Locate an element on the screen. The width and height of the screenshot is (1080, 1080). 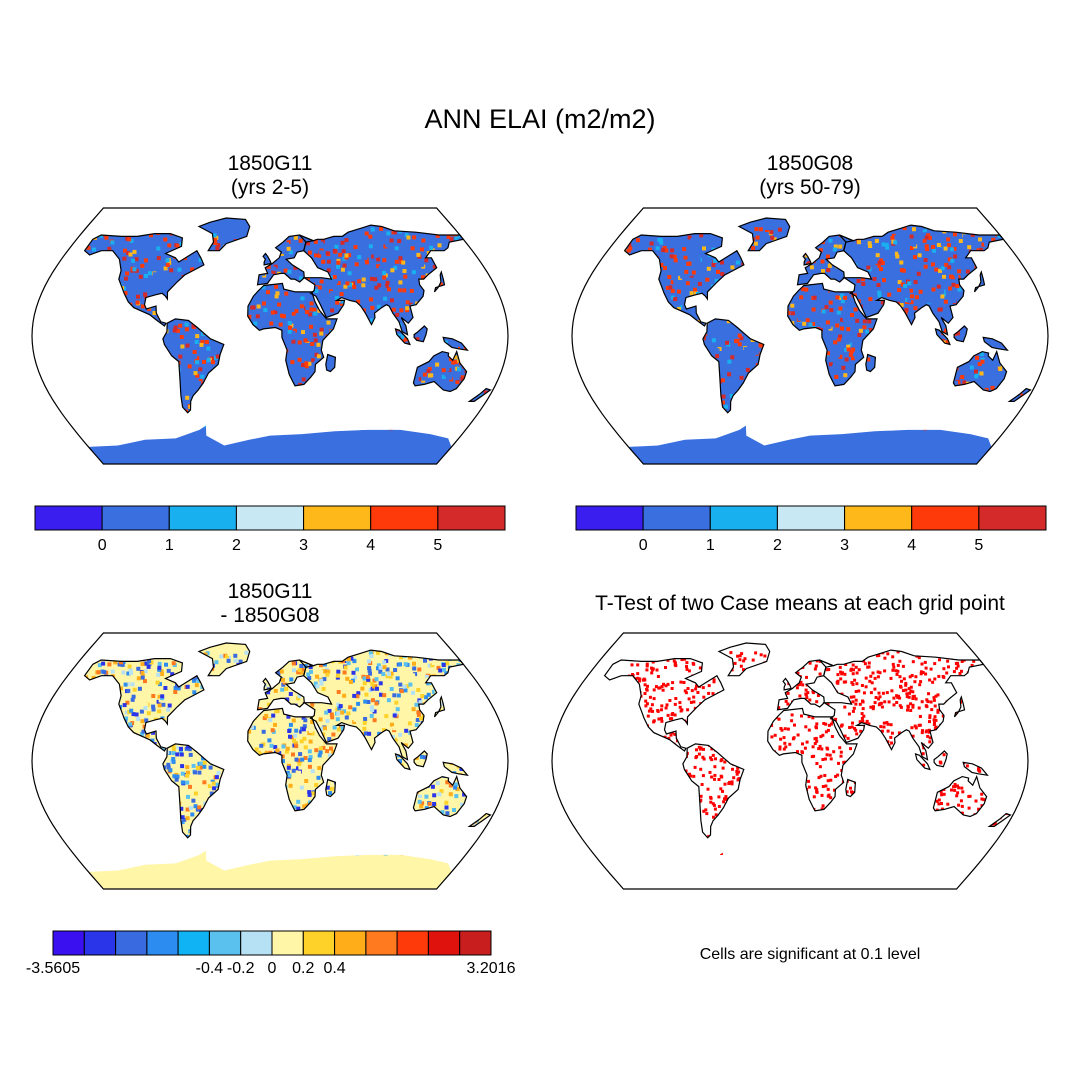
coastline-northAmerica is located at coordinates (144, 280).